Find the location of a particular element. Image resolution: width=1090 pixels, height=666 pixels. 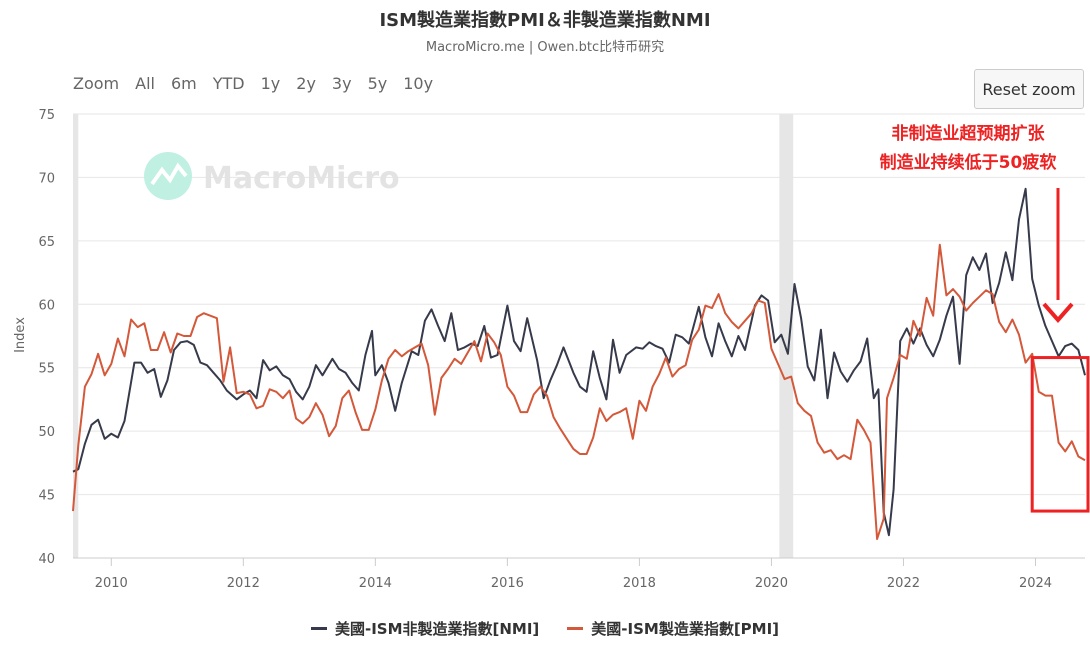

macromicro-watermark: MacroMicro is located at coordinates (272, 176).